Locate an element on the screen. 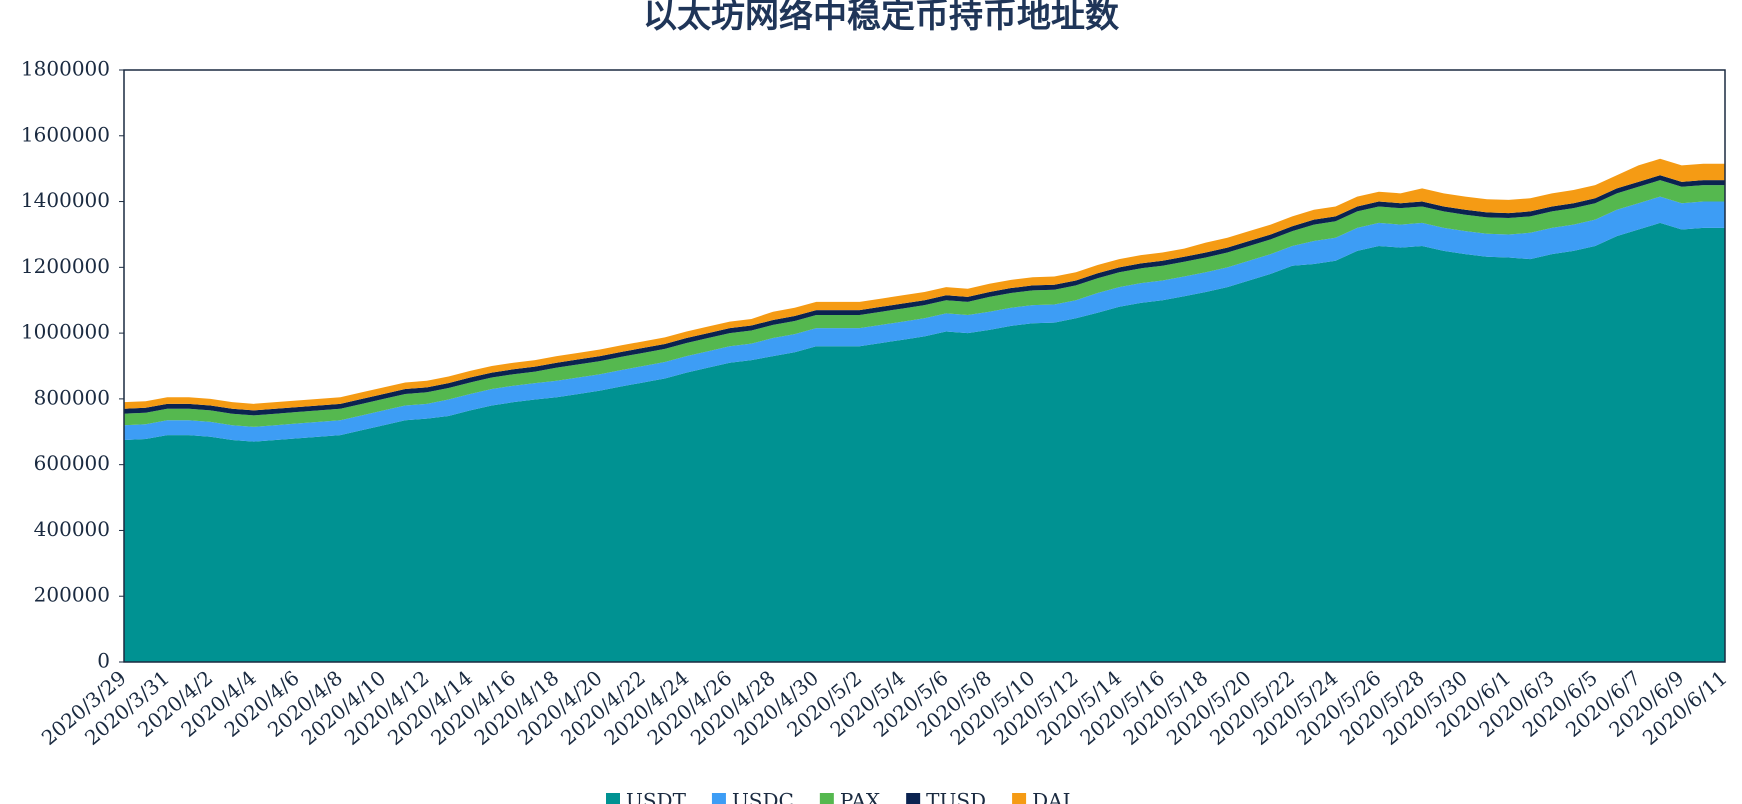 The image size is (1742, 804). legend-label: PAX is located at coordinates (860, 796).